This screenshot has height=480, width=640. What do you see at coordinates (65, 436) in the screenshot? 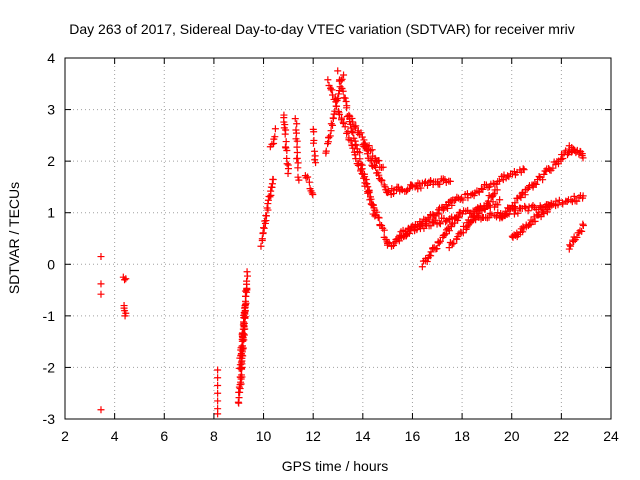
I see `x-tick-label: 2` at bounding box center [65, 436].